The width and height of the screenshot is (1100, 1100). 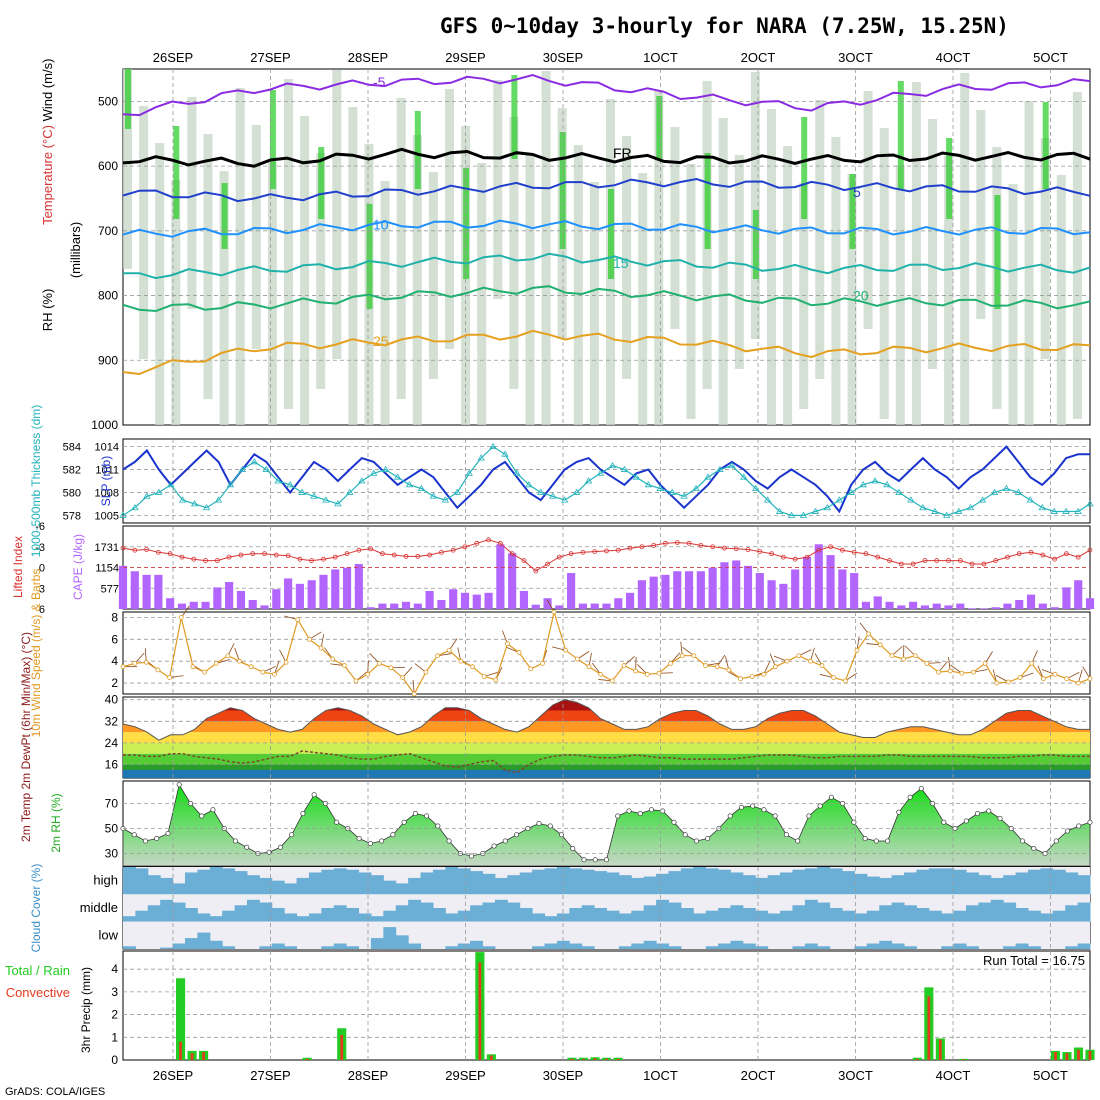 What do you see at coordinates (607, 266) in the screenshot?
I see `isotherm-line` at bounding box center [607, 266].